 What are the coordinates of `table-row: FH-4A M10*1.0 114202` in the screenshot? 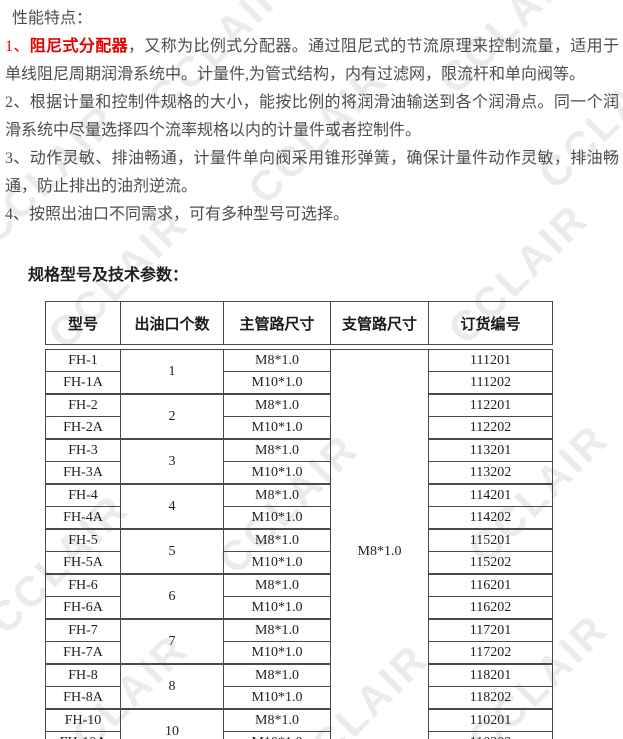 It's located at (299, 518).